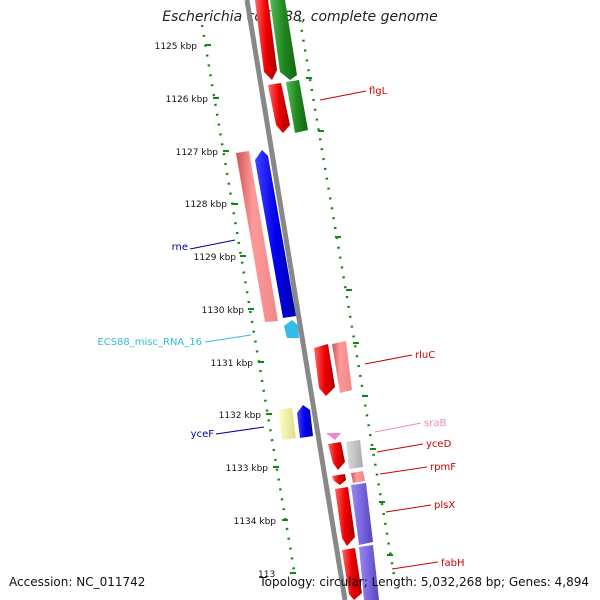 The width and height of the screenshot is (600, 600). Describe the element at coordinates (279, 108) in the screenshot. I see `cds-feature-flgL` at that location.